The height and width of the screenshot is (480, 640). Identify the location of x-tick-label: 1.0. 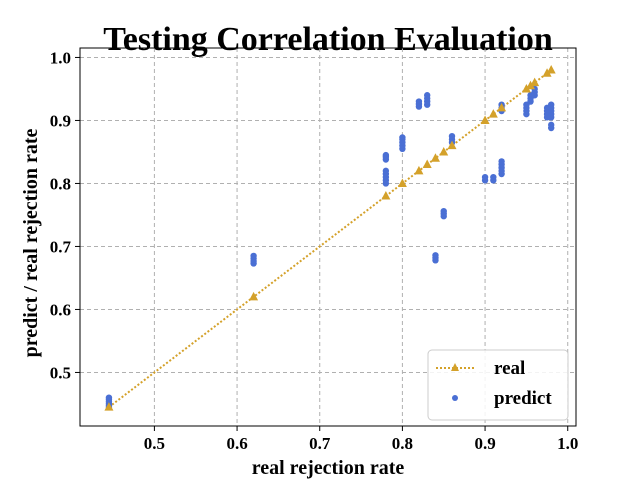
(567, 443).